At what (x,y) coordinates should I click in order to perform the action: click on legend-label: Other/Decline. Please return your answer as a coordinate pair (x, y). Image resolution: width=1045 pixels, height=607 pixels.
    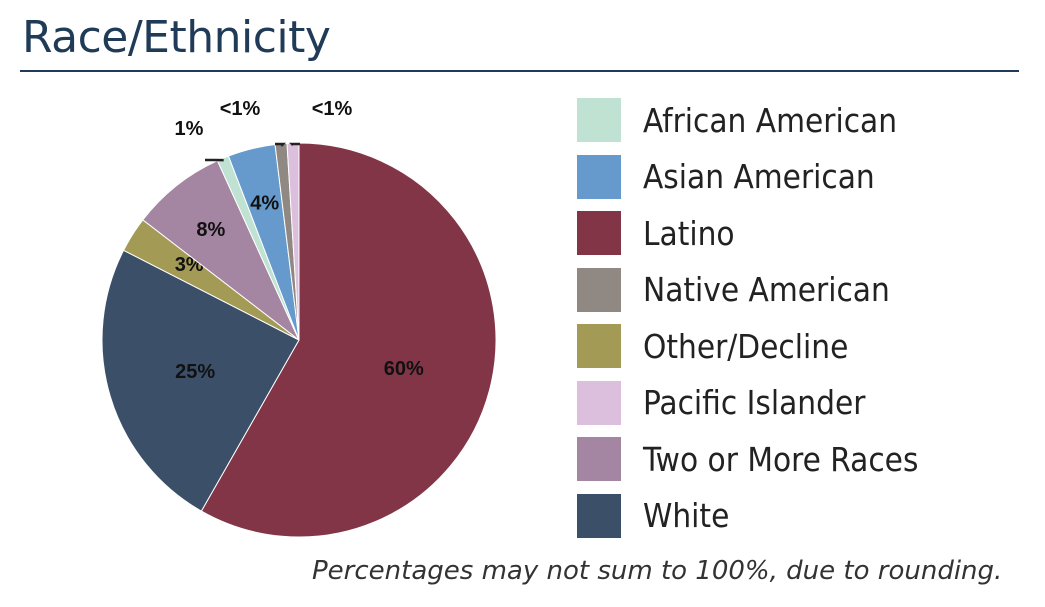
    Looking at the image, I should click on (746, 346).